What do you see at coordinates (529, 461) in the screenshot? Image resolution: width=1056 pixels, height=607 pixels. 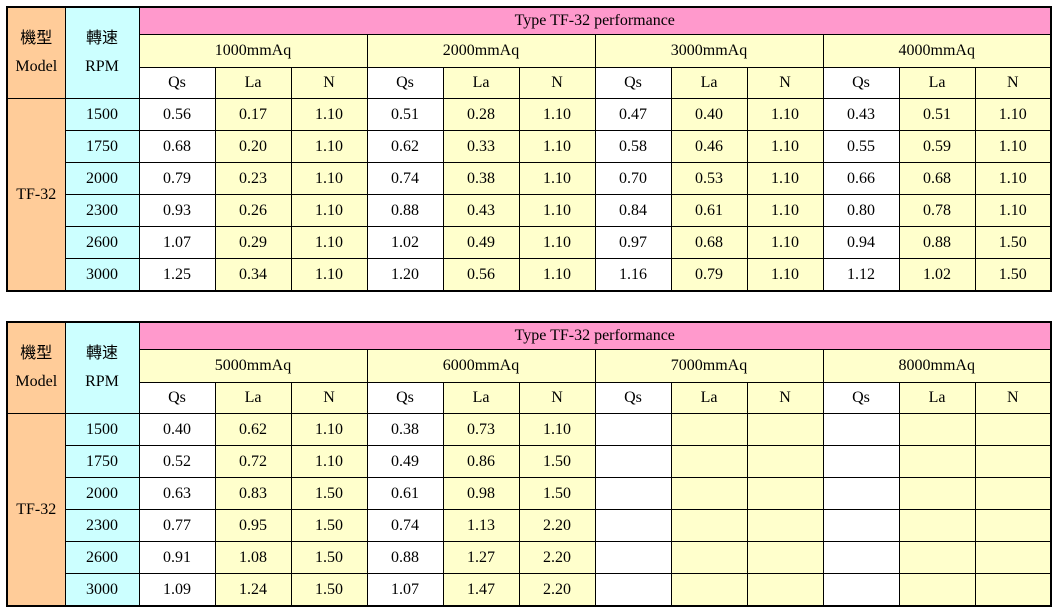 I see `data-row: 1750 0.52 0.72 1.10 0.49 0.86 1.50` at bounding box center [529, 461].